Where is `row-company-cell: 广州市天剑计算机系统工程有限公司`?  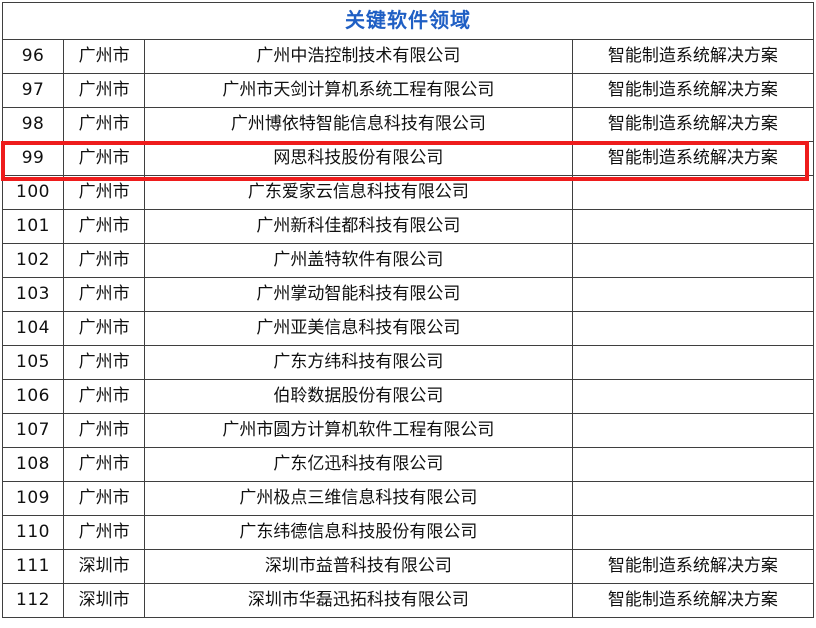 row-company-cell: 广州市天剑计算机系统工程有限公司 is located at coordinates (358, 90).